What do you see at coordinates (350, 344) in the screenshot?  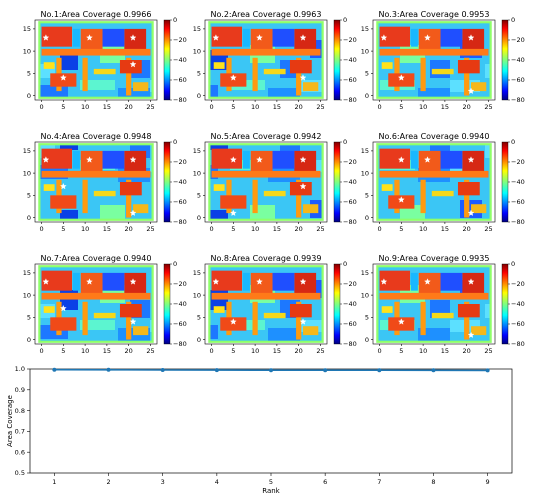 I see `colorbar-tick-label: −80` at bounding box center [350, 344].